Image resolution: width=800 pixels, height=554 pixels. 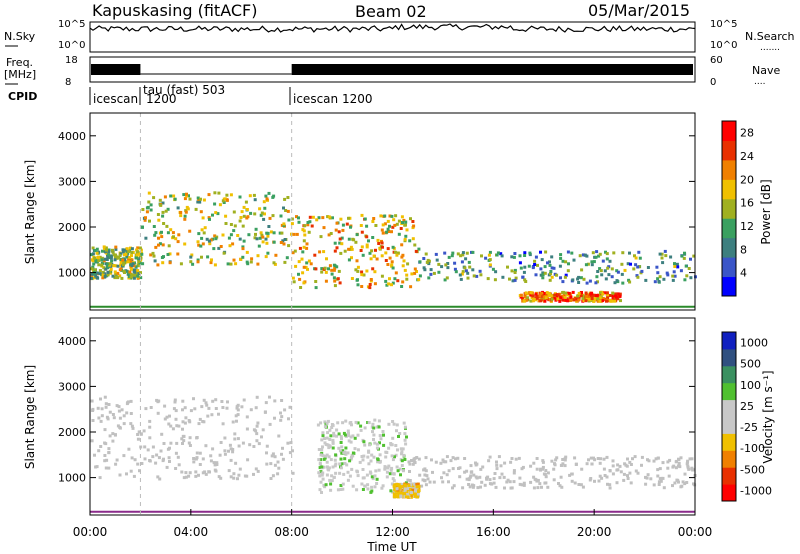 I want to click on power-colorbar-frame, so click(x=729, y=208).